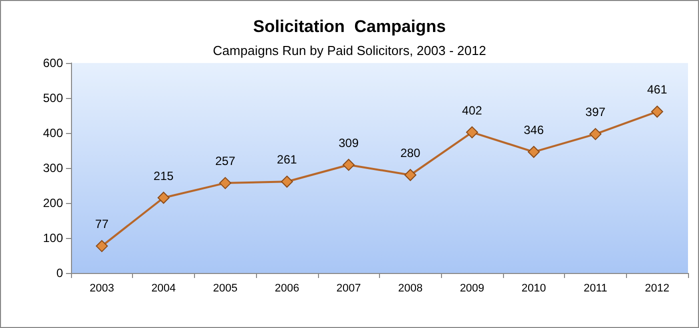  I want to click on y-tick-label: 200, so click(53, 203).